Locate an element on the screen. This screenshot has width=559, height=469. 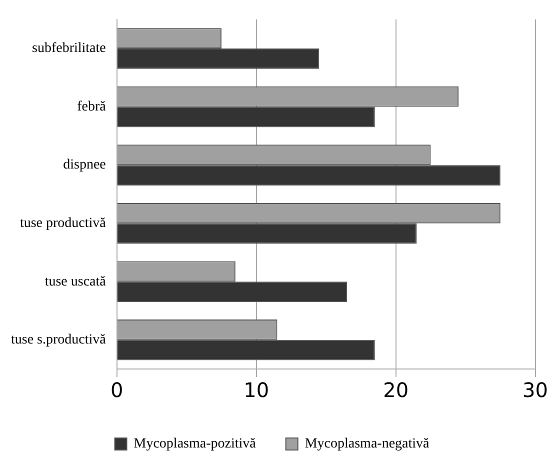
y-tick-label: febră is located at coordinates (92, 106).